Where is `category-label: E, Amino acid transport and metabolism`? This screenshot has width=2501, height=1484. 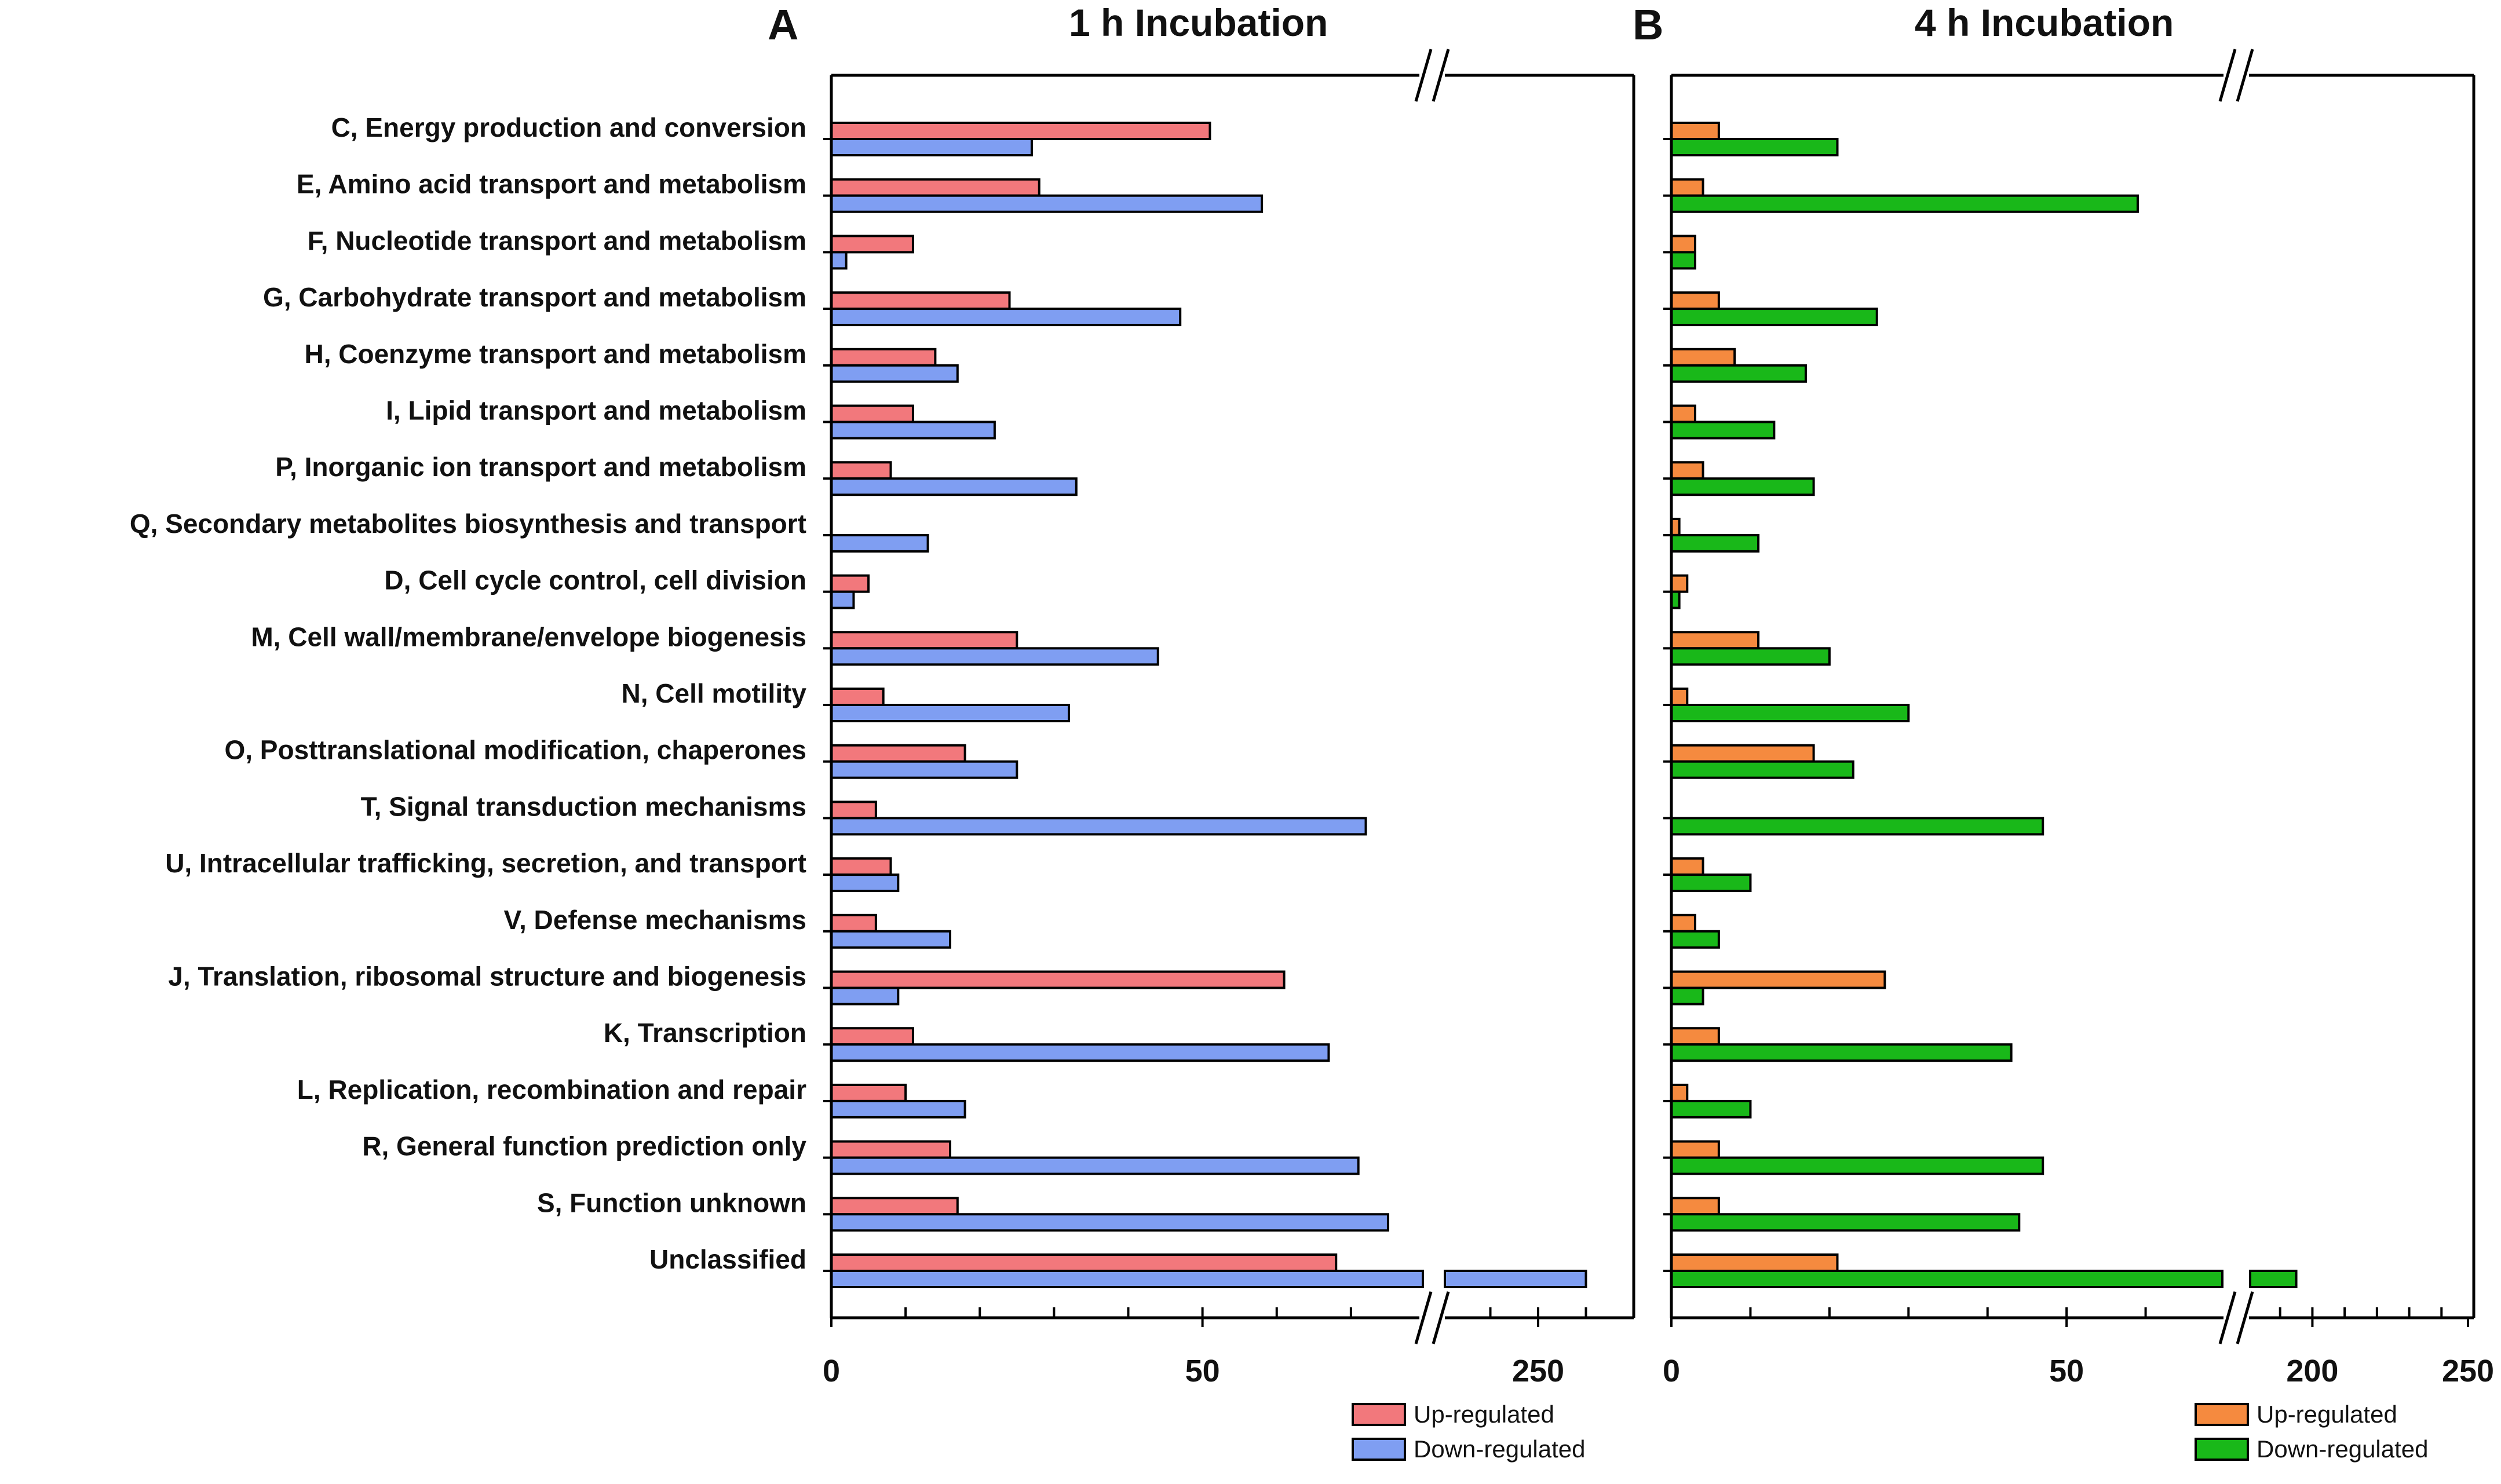
category-label: E, Amino acid transport and metabolism is located at coordinates (552, 184).